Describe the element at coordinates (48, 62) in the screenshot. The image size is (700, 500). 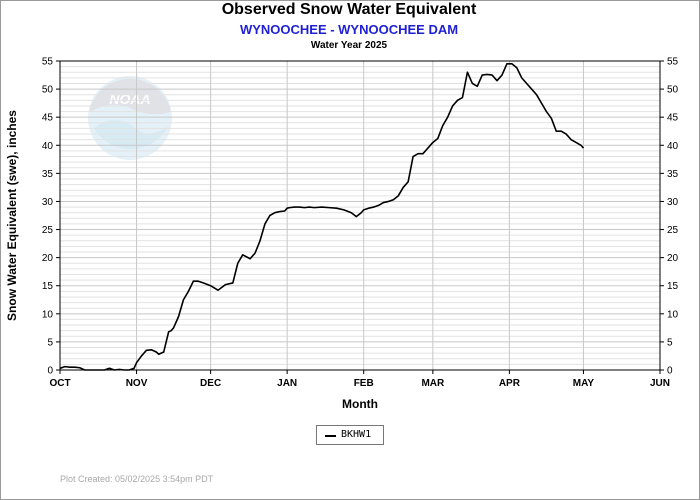
I see `y-tick-label-left: 55` at that location.